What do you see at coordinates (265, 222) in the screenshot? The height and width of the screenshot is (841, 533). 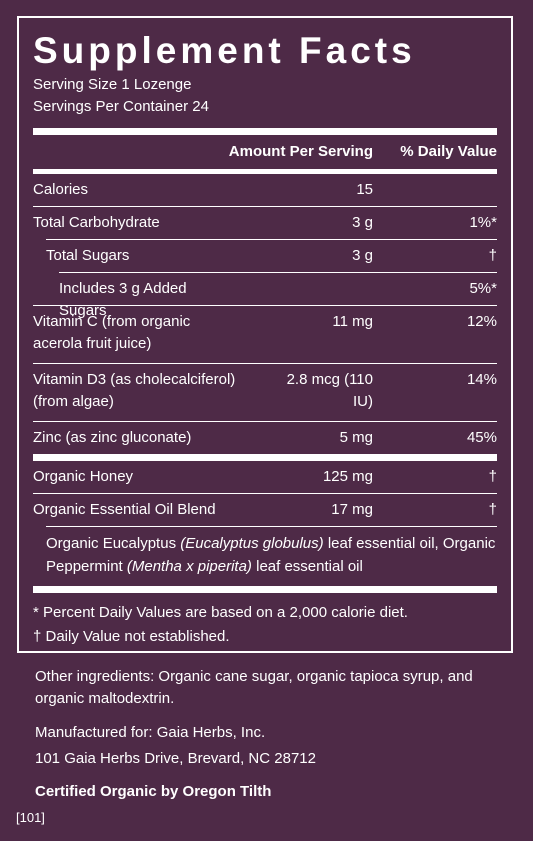 I see `table-row: Total Carbohydrate 3 g 1%*` at bounding box center [265, 222].